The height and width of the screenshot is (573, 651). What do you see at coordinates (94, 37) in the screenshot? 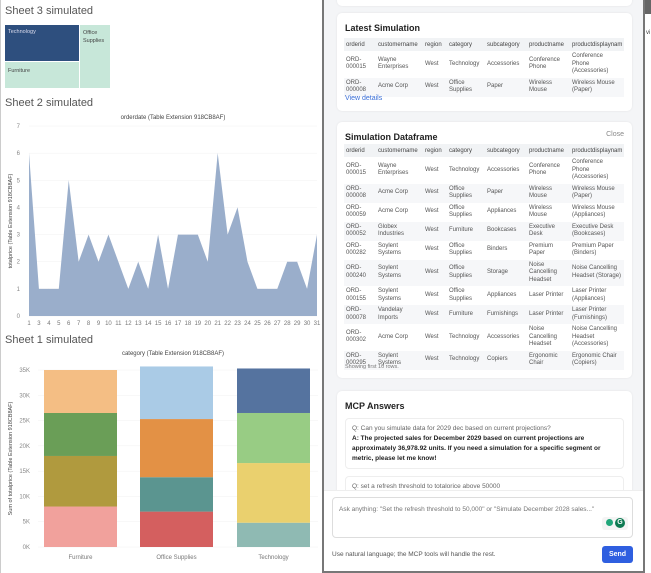
I see `treemap-label: Office Supplies` at bounding box center [94, 37].